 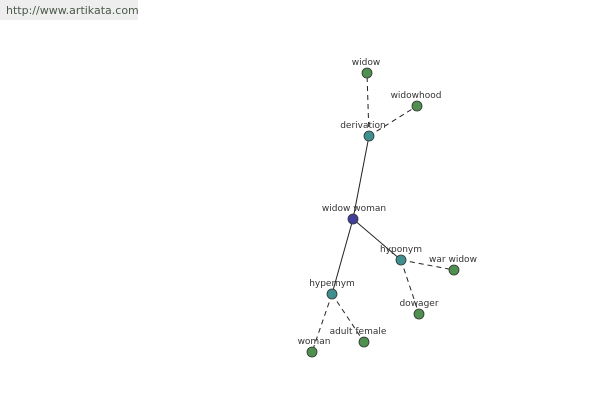 I want to click on node-label: widowhood, so click(x=416, y=96).